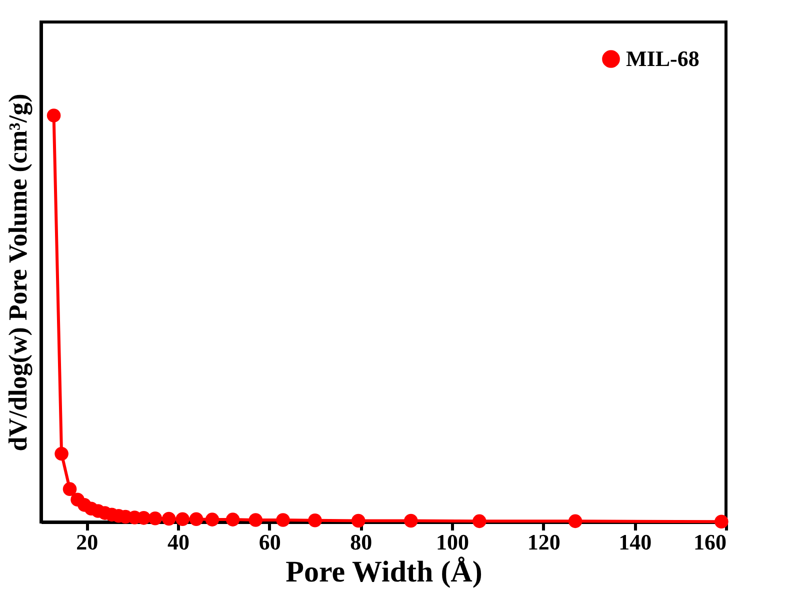 This screenshot has width=788, height=616. I want to click on x-tick-label: 60, so click(269, 542).